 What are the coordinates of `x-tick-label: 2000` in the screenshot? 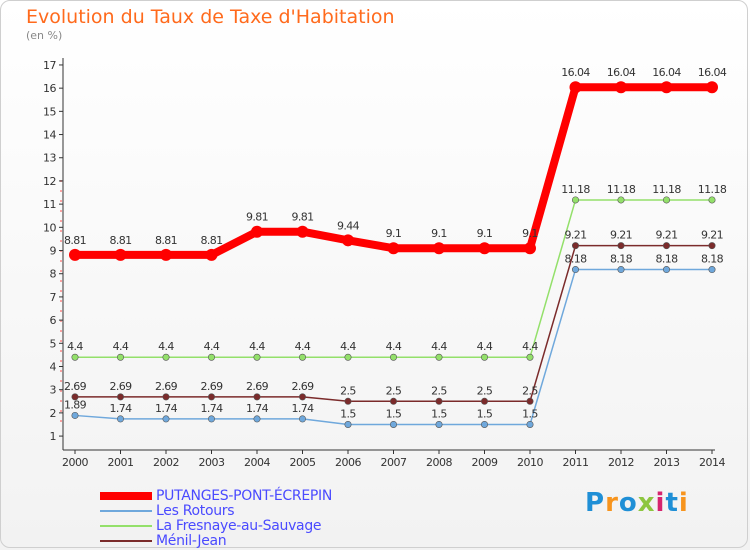 It's located at (75, 462).